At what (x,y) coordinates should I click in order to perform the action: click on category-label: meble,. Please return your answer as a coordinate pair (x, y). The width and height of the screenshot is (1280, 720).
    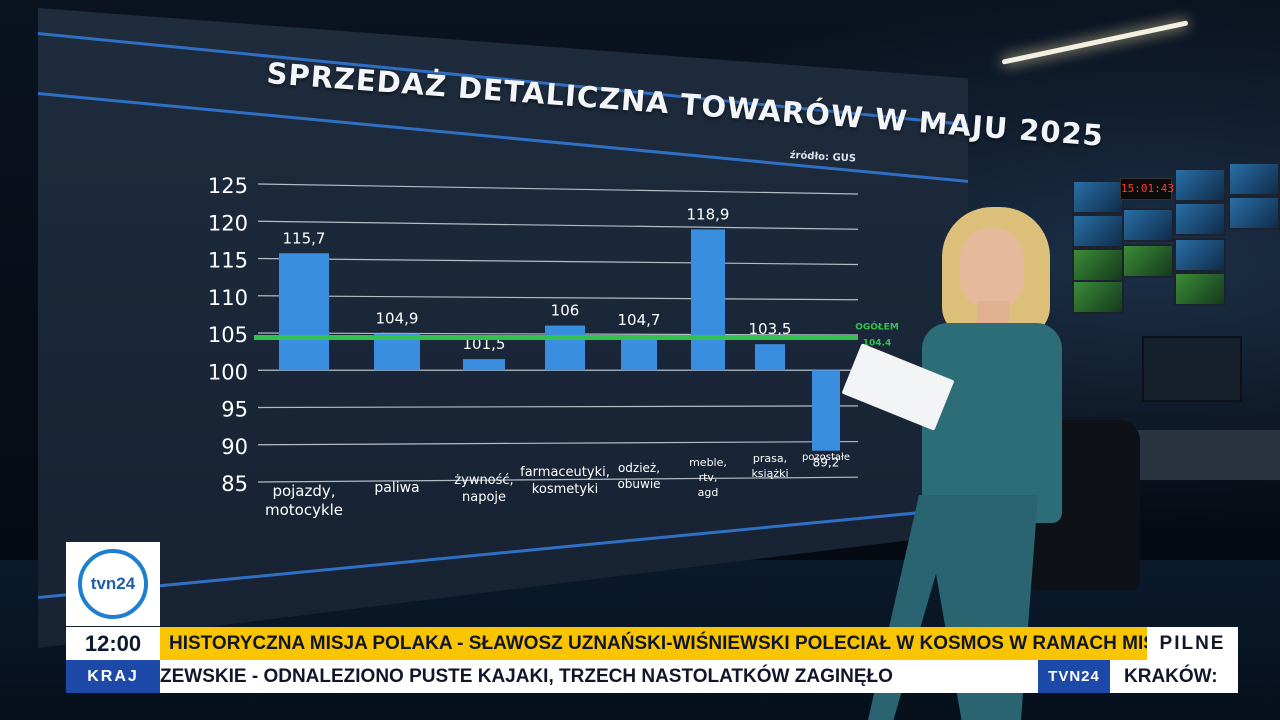
    Looking at the image, I should click on (708, 462).